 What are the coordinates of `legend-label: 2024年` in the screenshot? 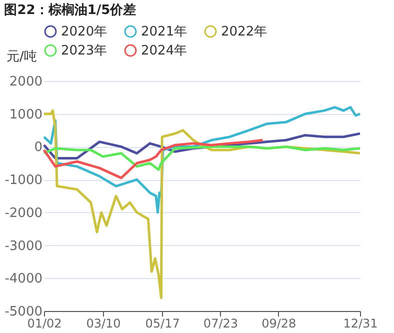 It's located at (164, 51).